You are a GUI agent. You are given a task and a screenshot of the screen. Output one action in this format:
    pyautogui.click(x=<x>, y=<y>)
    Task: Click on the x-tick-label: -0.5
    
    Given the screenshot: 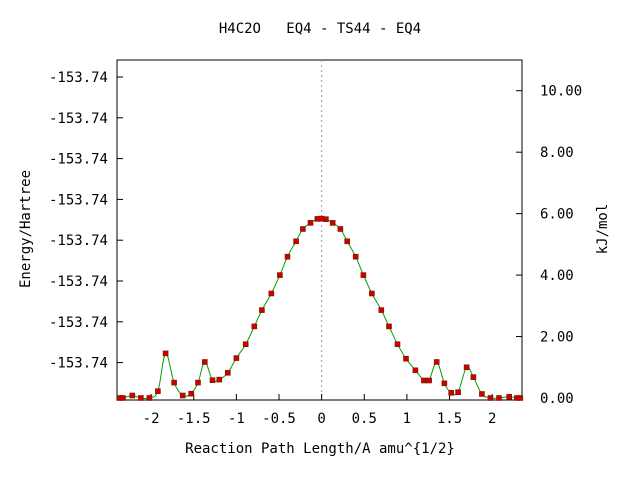 What is the action you would take?
    pyautogui.click(x=279, y=419)
    